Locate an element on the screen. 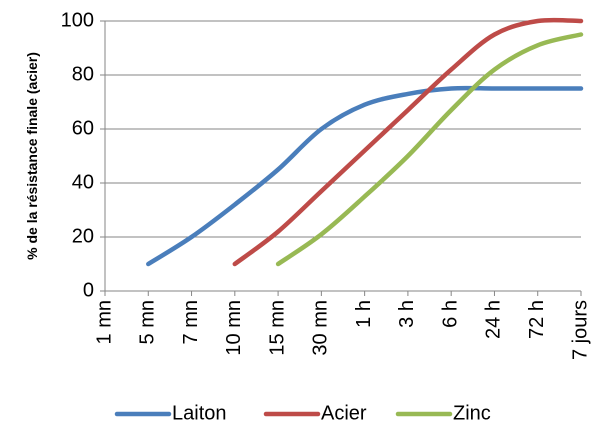  x-tick-label: 10 mn is located at coordinates (234, 328).